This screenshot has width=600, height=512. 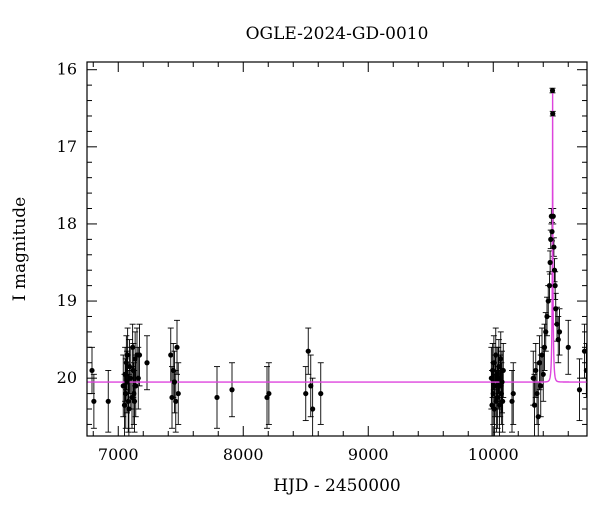 What do you see at coordinates (118, 454) in the screenshot?
I see `x-tick-label: 7000` at bounding box center [118, 454].